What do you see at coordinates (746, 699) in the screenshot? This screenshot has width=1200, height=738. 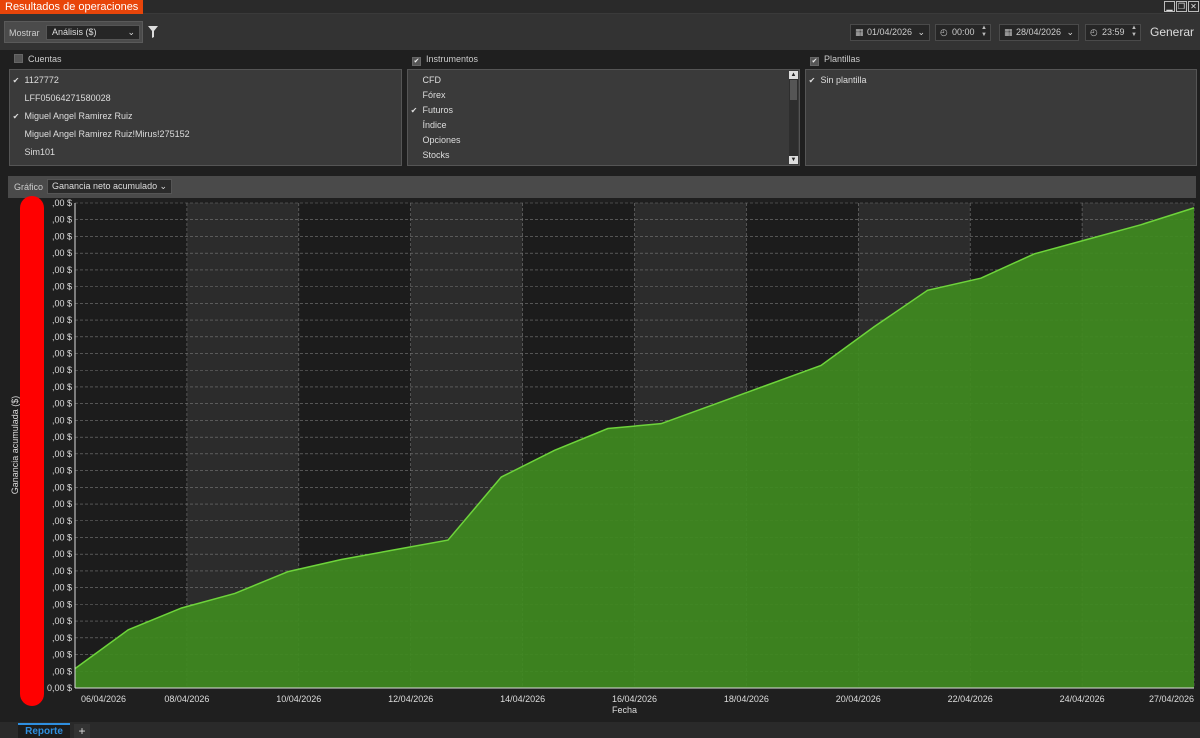 I see `x-tick-label: 18/04/2026` at bounding box center [746, 699].